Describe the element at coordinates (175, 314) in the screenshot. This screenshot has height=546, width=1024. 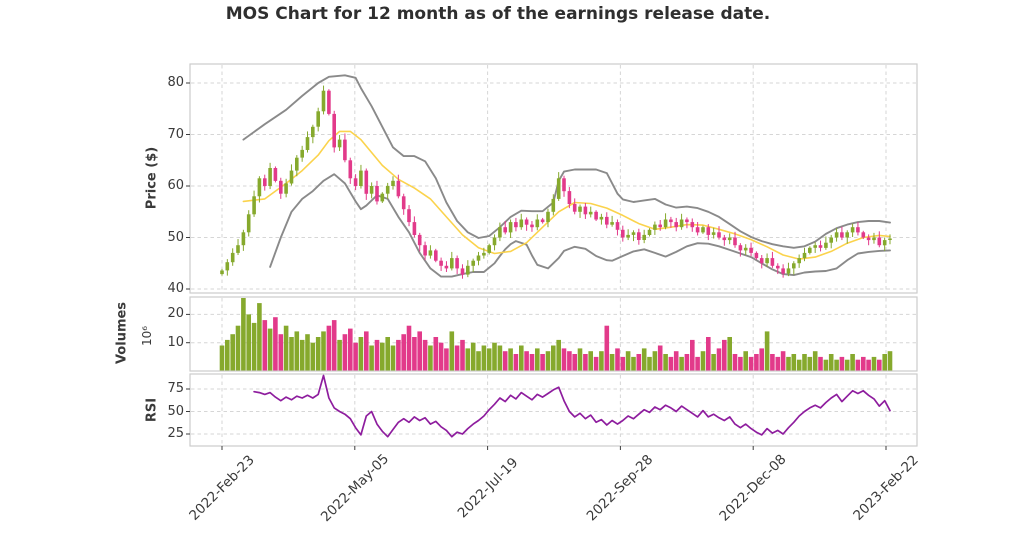
I see `y-tick-label: 20` at that location.